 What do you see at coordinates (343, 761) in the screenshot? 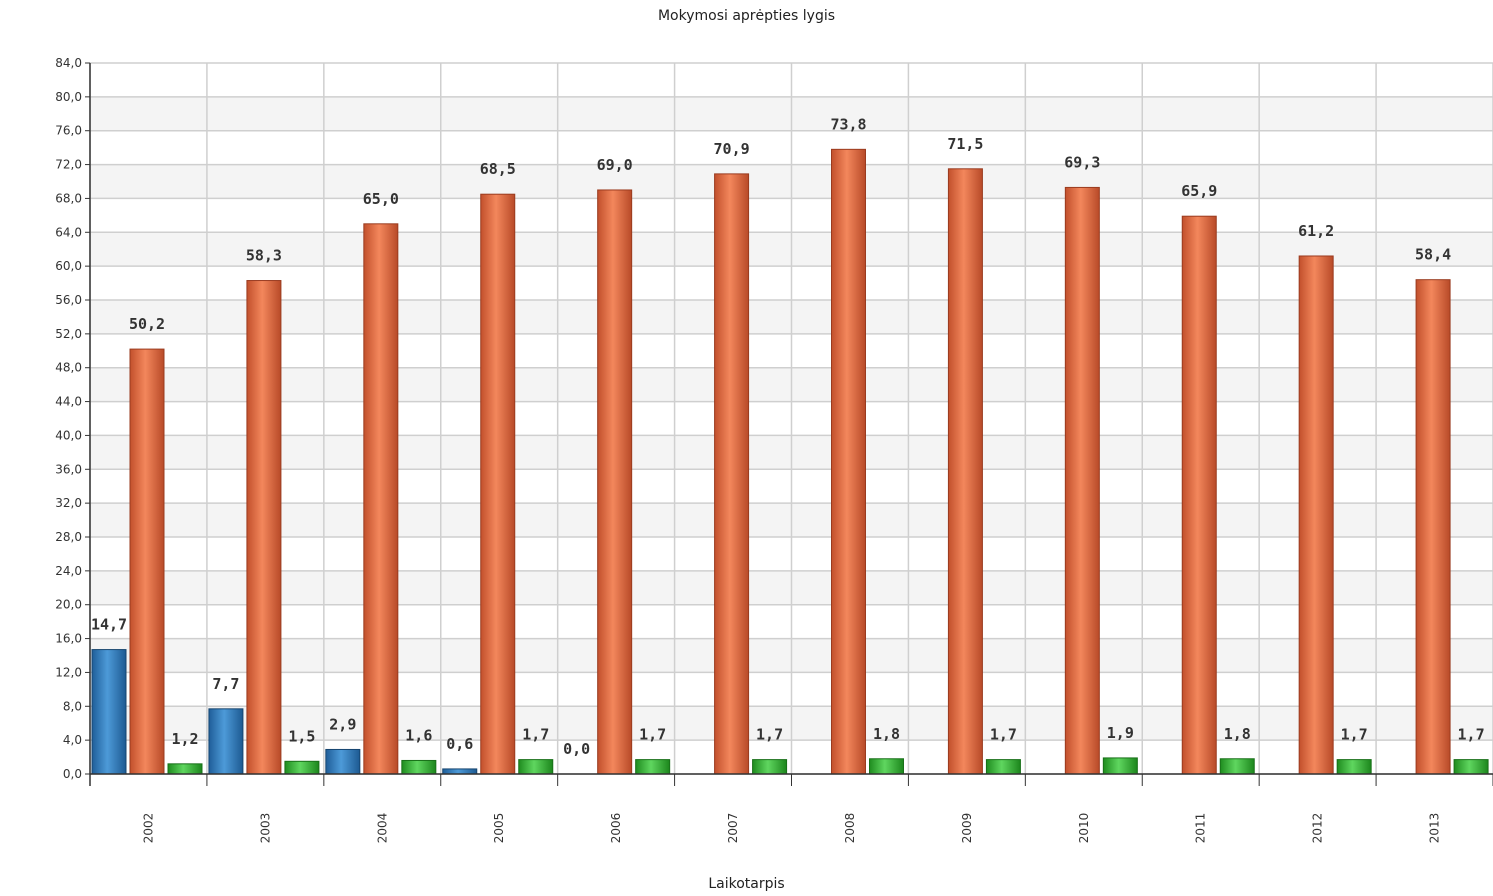
I see `bar-s1-2004` at bounding box center [343, 761].